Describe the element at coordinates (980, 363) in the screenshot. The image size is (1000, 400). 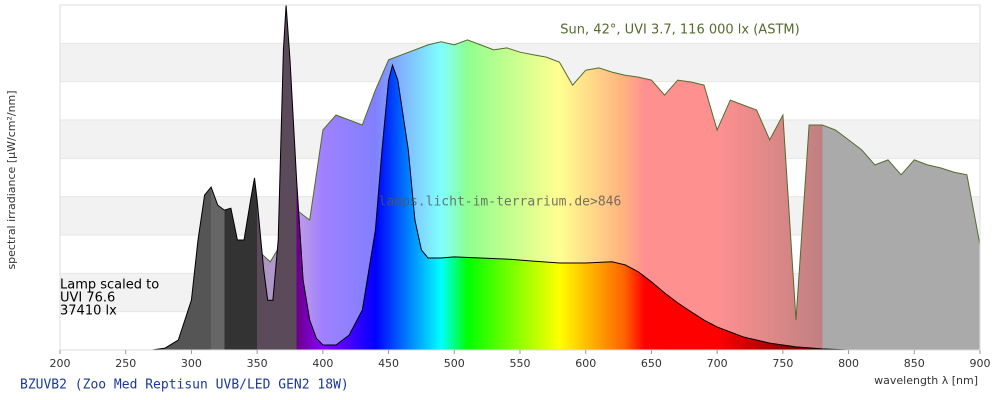
I see `x-tick-label: 900` at that location.